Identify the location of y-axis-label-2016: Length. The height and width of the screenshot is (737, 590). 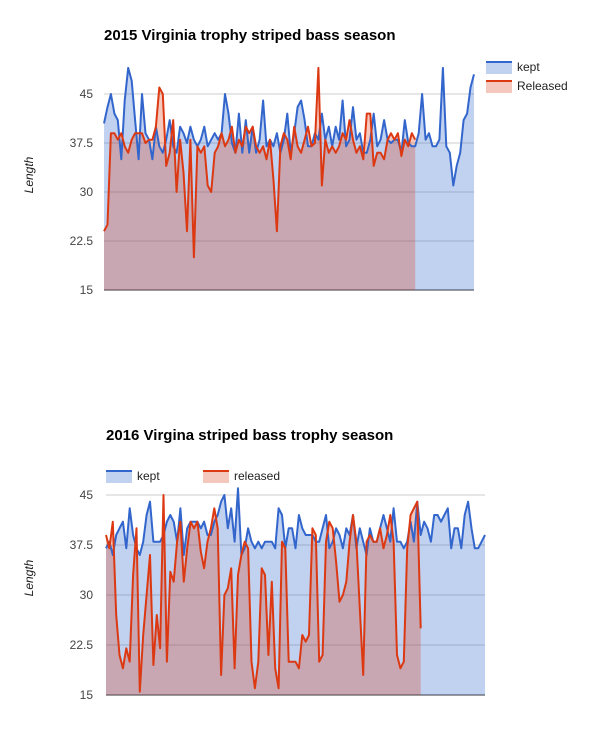
(29, 577).